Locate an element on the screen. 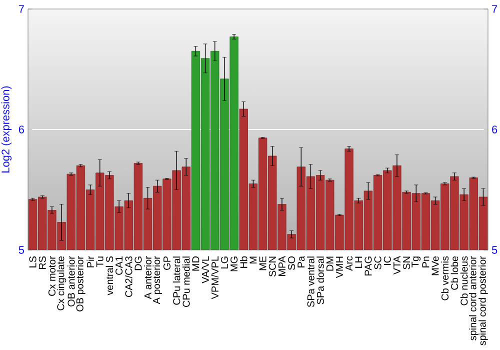 Image resolution: width=500 pixels, height=350 pixels. x-tick-label: Pa is located at coordinates (301, 262).